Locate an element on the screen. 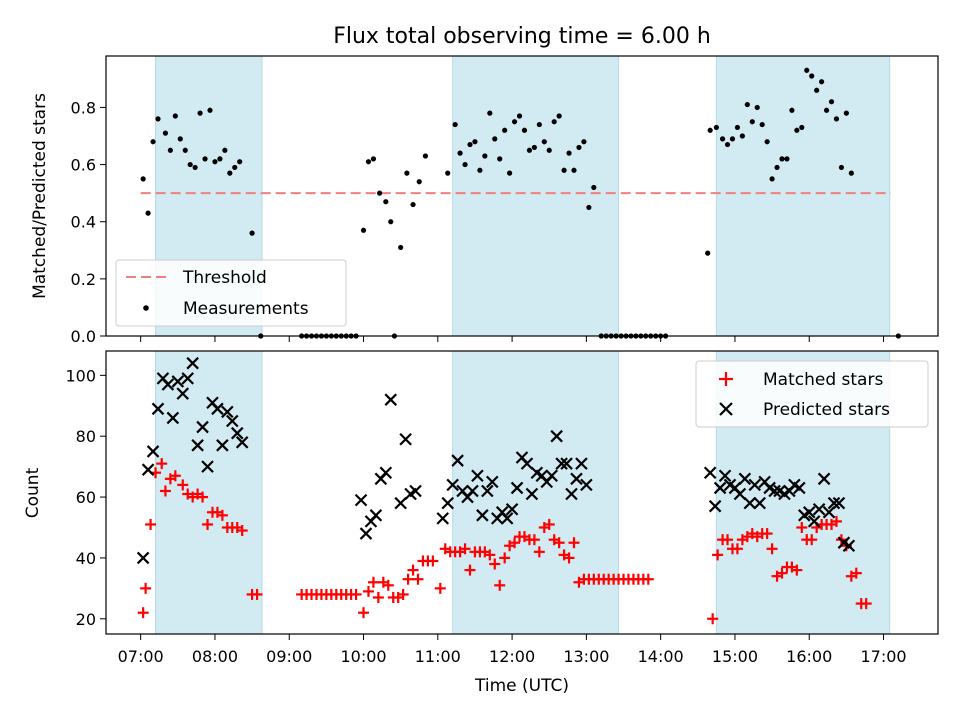 This screenshot has width=960, height=720. y-tick-label: 0.8 is located at coordinates (83, 107).